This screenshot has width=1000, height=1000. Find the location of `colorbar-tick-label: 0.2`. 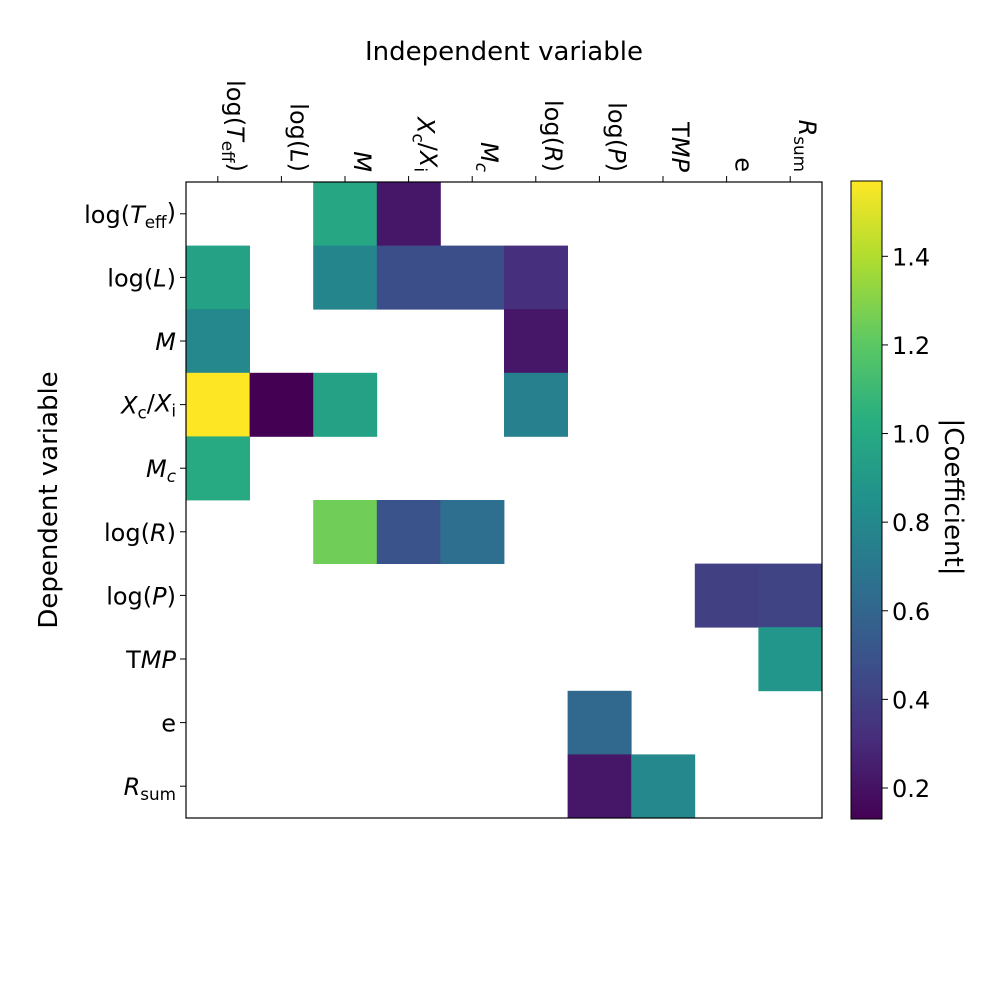

colorbar-tick-label: 0.2 is located at coordinates (911, 789).